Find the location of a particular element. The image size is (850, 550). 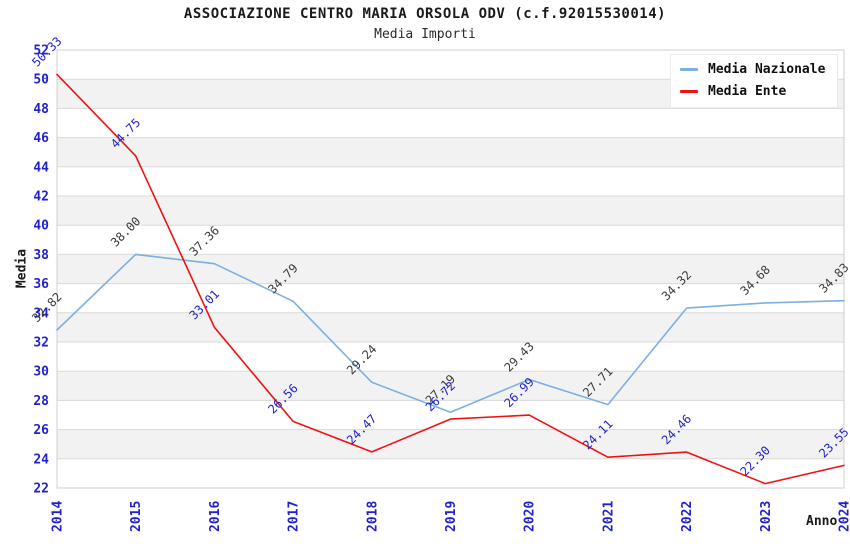

y-tick-label: 50 is located at coordinates (41, 80).